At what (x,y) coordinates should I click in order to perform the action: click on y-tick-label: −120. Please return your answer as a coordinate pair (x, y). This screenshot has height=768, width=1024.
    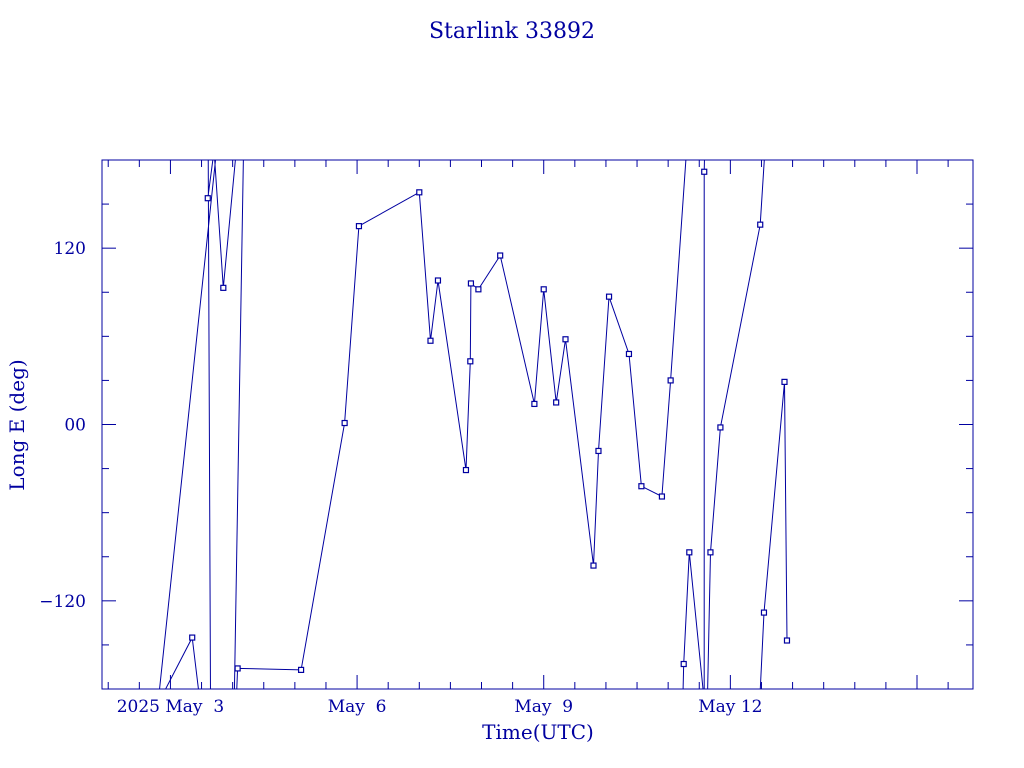
    Looking at the image, I should click on (62, 602).